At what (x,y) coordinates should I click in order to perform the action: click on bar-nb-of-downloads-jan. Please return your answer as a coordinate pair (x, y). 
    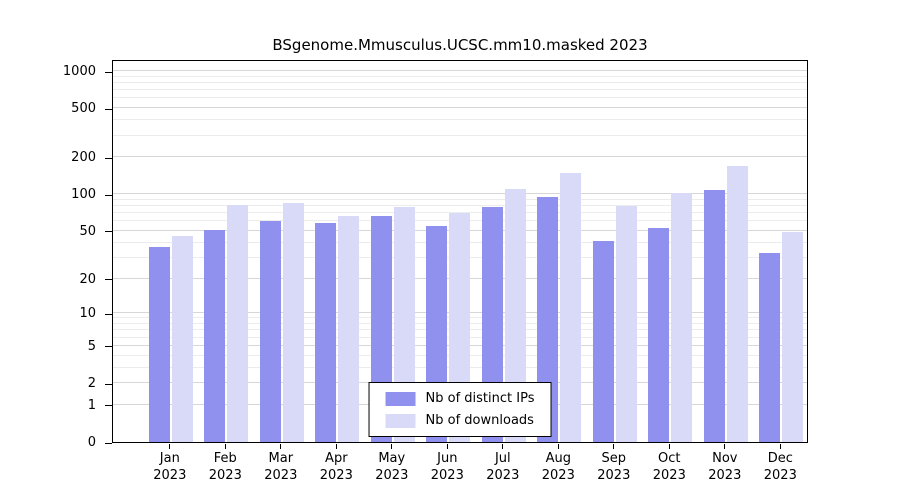
    Looking at the image, I should click on (182, 339).